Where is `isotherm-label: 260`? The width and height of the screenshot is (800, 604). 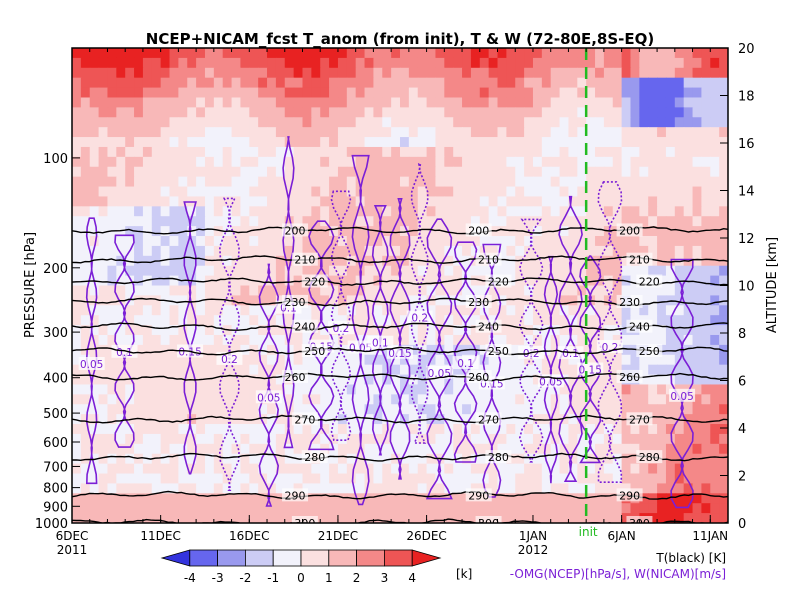
isotherm-label: 260 is located at coordinates (295, 377).